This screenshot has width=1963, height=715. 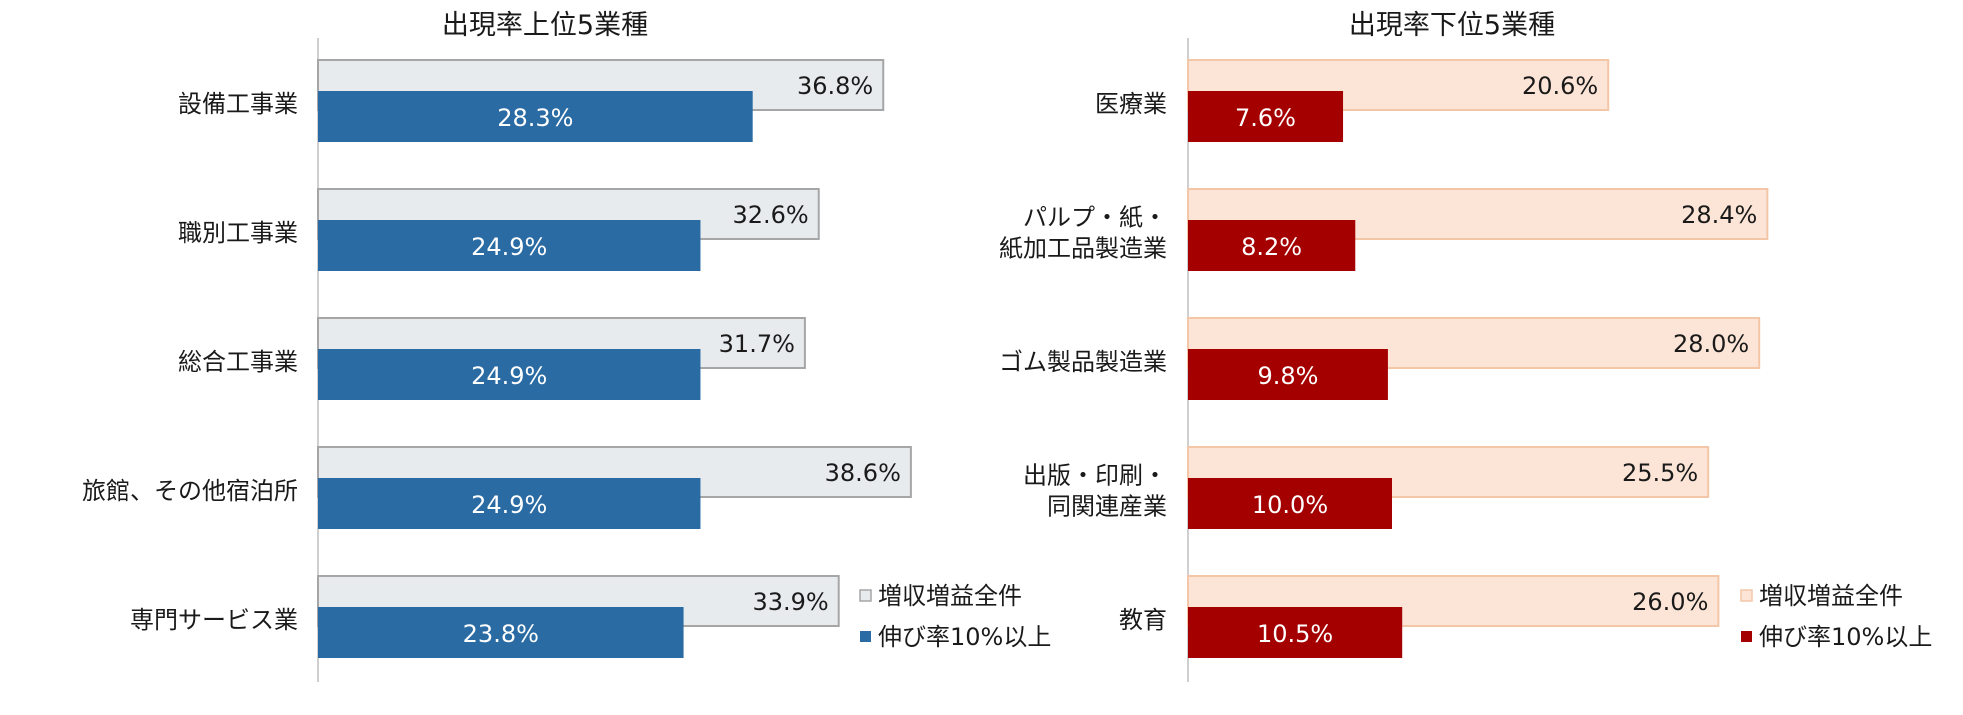 I want to click on data-label-all-4: 33.9%, so click(x=790, y=602).